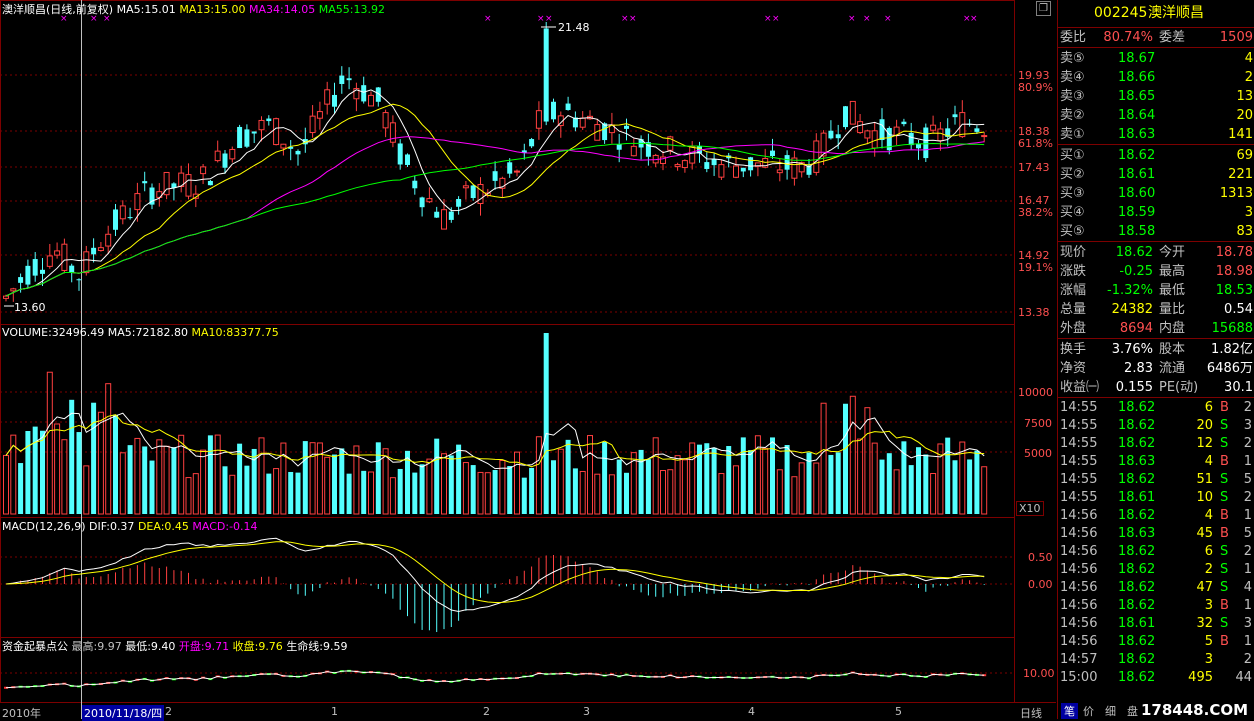  Describe the element at coordinates (1137, 174) in the screenshot. I see `book-price: 18.61` at that location.